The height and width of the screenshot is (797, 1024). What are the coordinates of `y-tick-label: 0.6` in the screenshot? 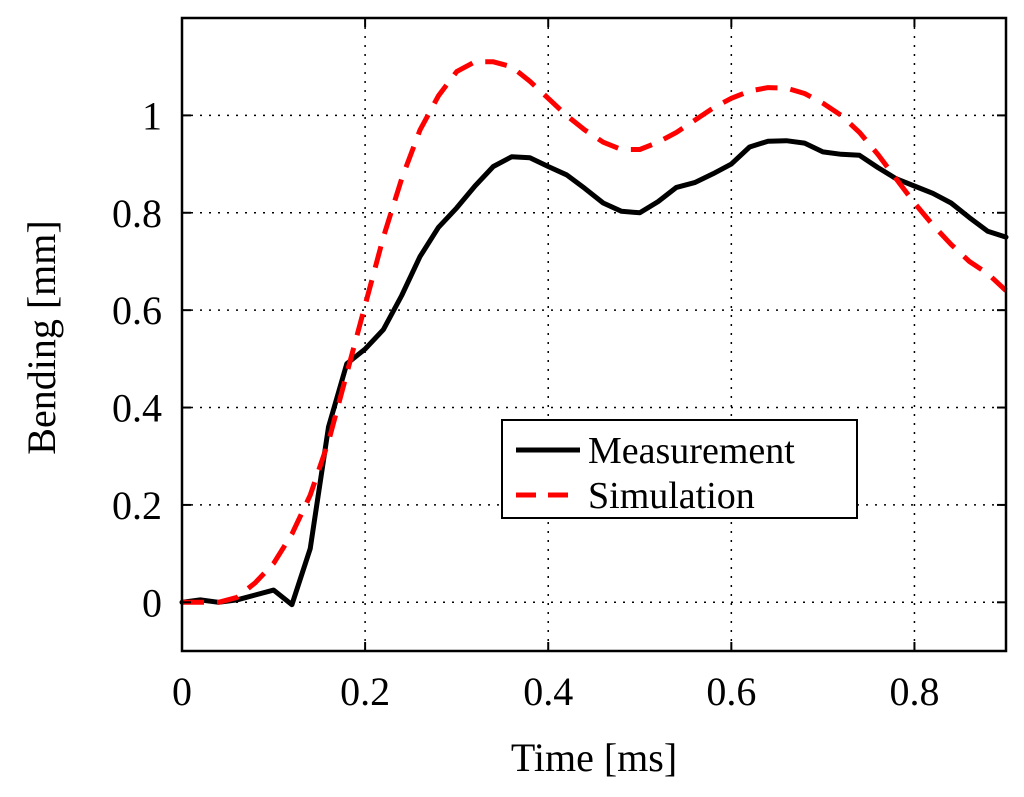 It's located at (137, 310).